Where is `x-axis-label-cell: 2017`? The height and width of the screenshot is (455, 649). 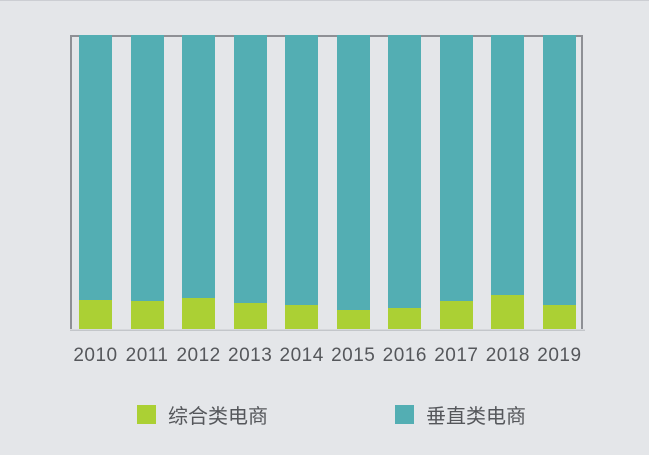
x-axis-label-cell: 2017 is located at coordinates (456, 356).